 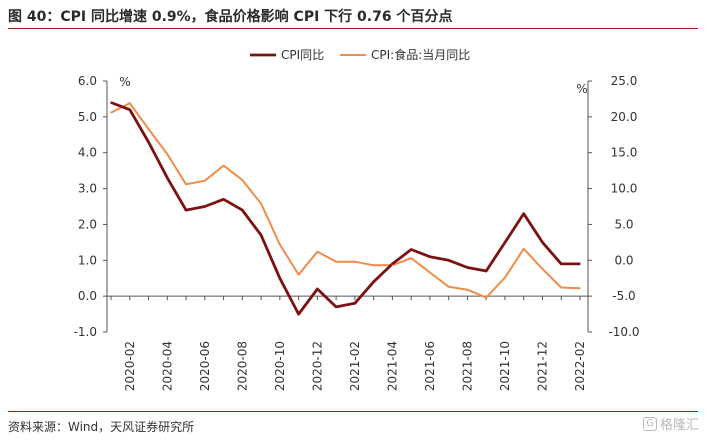 What do you see at coordinates (87, 81) in the screenshot?
I see `left-tick-label: 6.0` at bounding box center [87, 81].